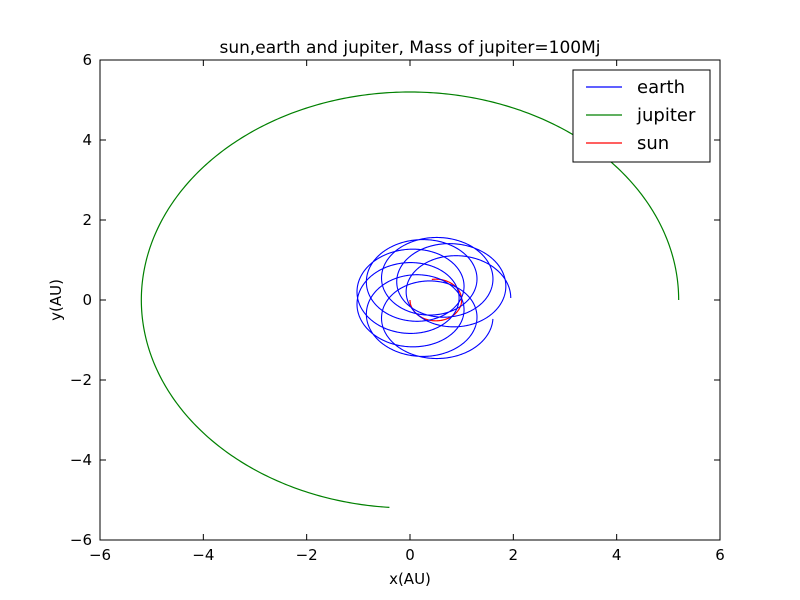  What do you see at coordinates (81, 540) in the screenshot?
I see `y-tick-label: −6` at bounding box center [81, 540].